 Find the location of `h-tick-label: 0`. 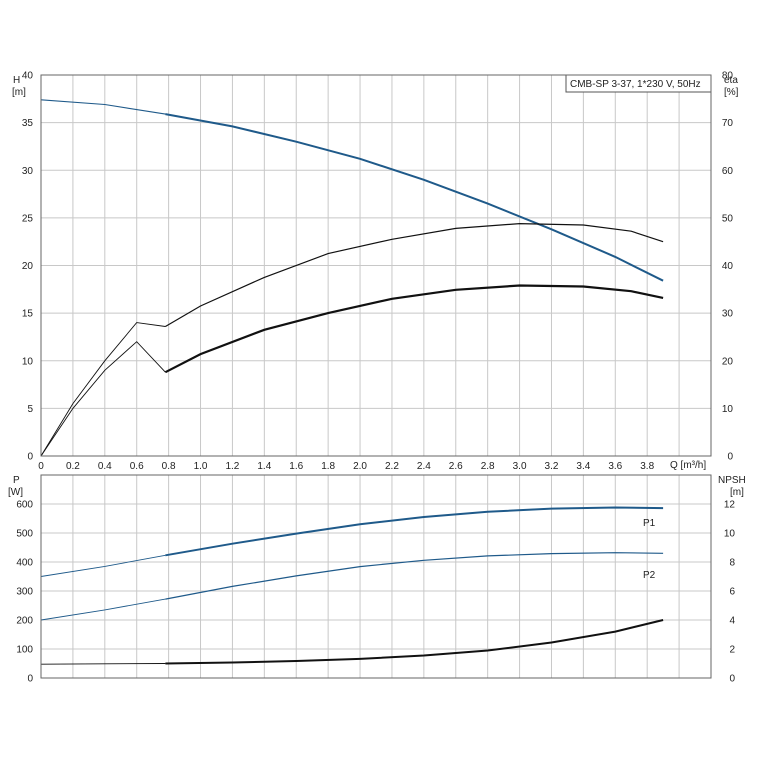

h-tick-label: 0 is located at coordinates (30, 457).